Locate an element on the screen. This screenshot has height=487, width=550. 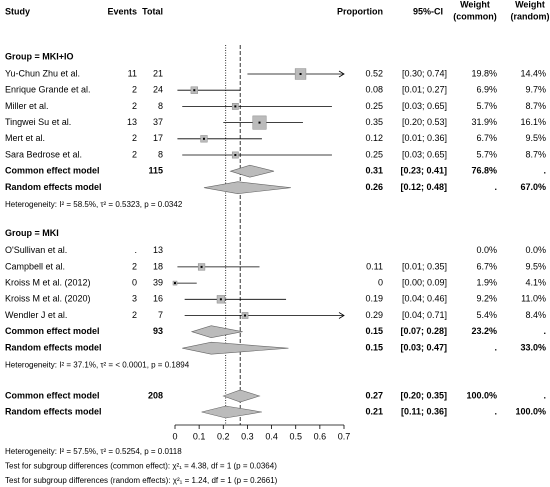
weight-common: 19.8% is located at coordinates (484, 73).